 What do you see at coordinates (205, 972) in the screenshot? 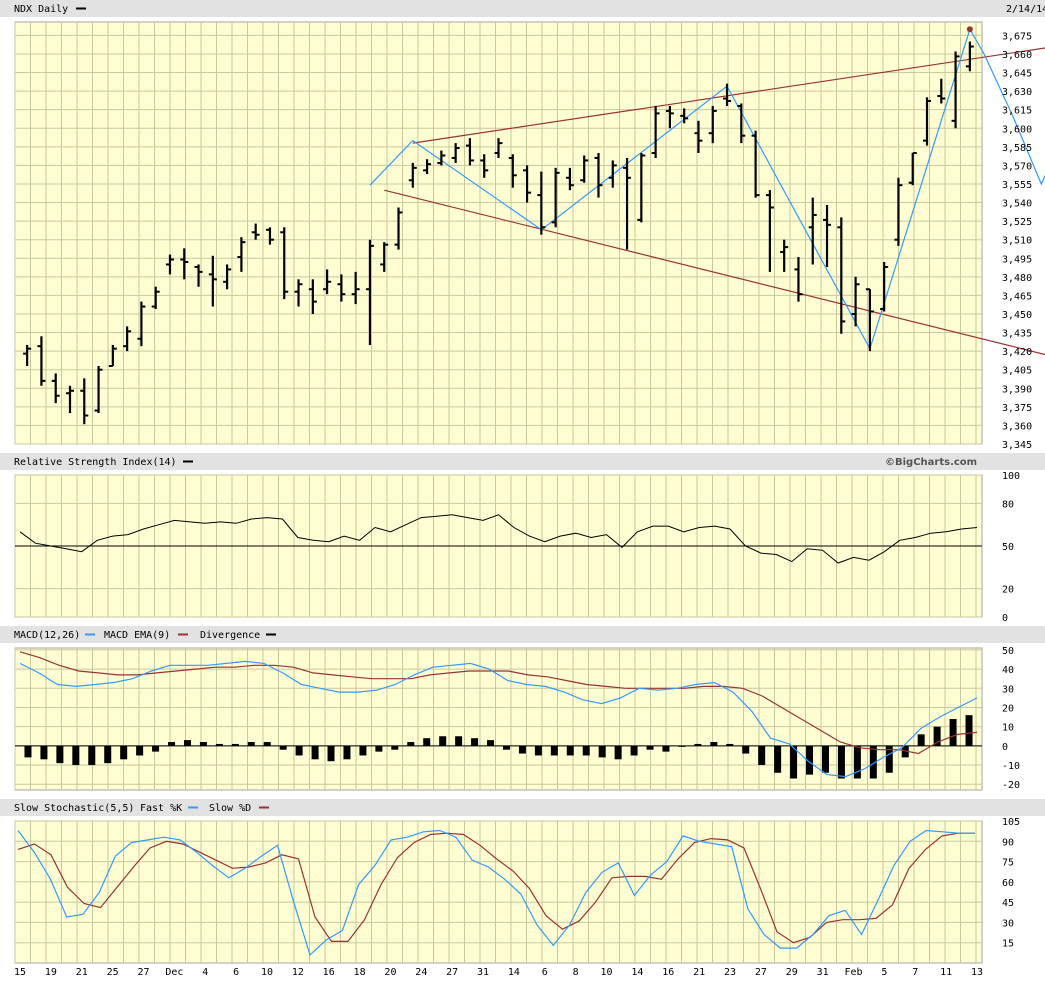
I see `x-tick-label: 4` at bounding box center [205, 972].